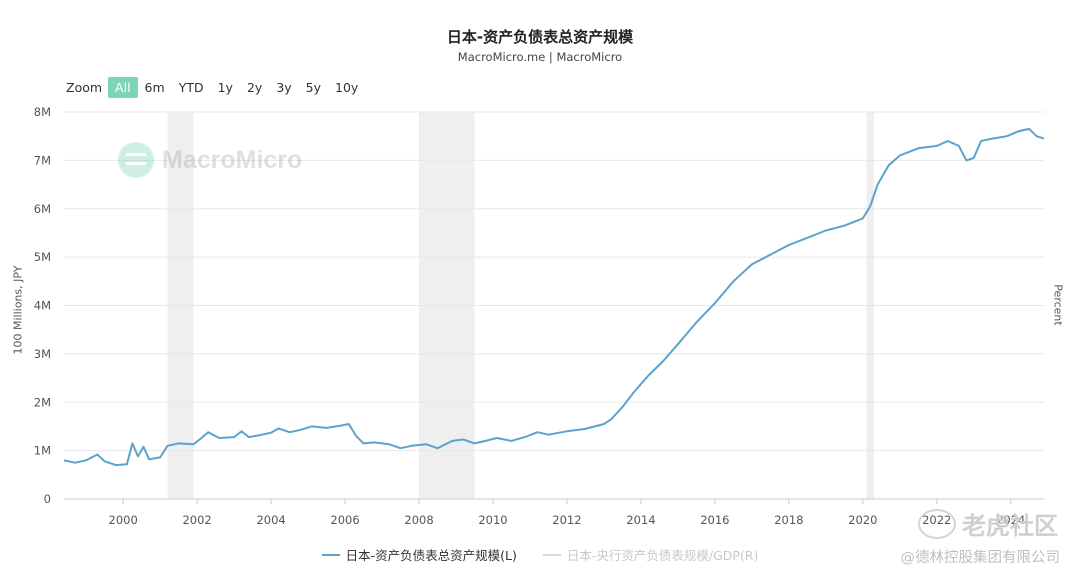 Image resolution: width=1080 pixels, height=581 pixels. What do you see at coordinates (862, 520) in the screenshot?
I see `x-tick-label: 2020` at bounding box center [862, 520].